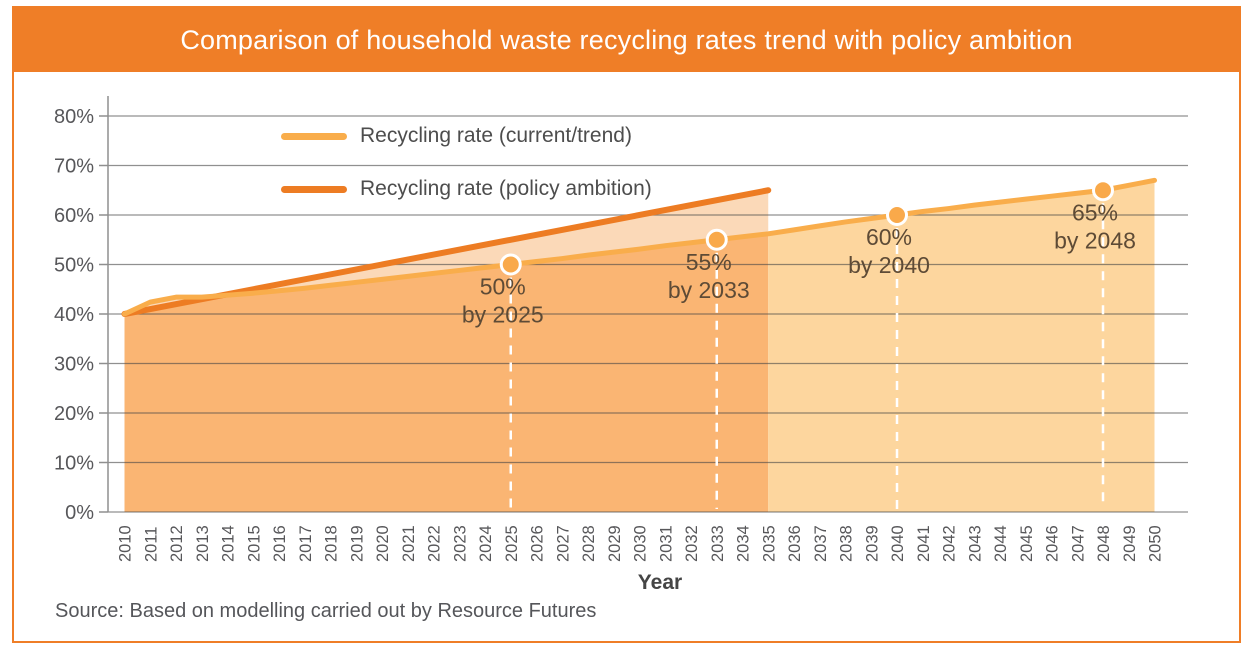 The width and height of the screenshot is (1253, 653). I want to click on legend-item-trend: Recycling rate (current/trend), so click(456, 136).